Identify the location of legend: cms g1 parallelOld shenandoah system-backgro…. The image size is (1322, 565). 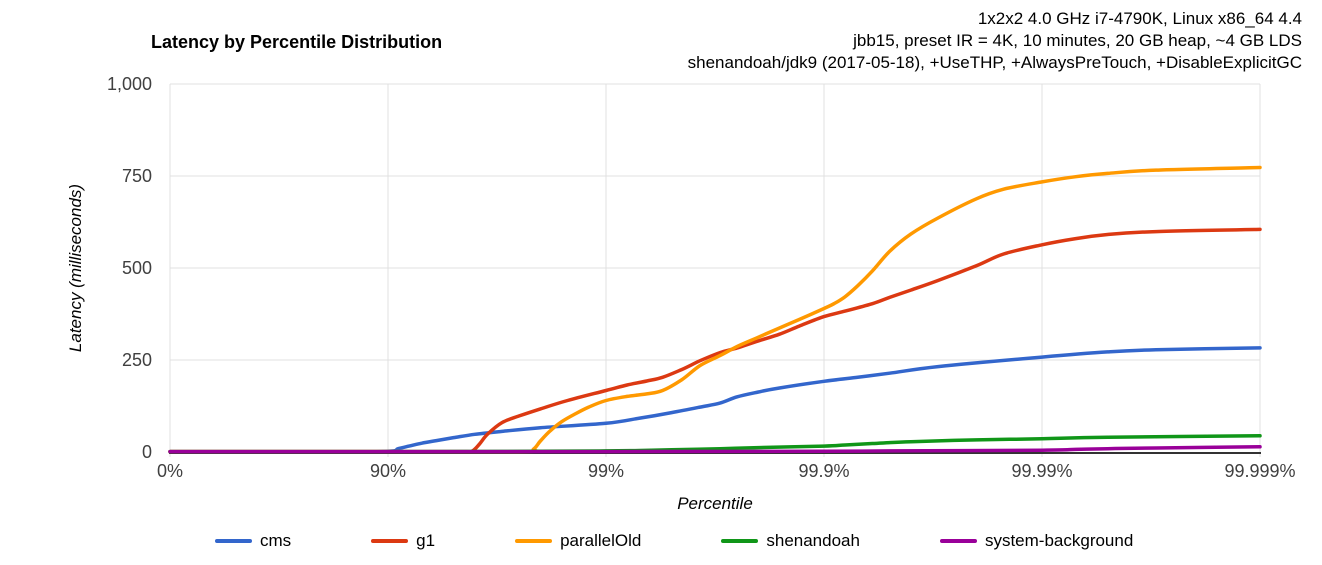
(674, 541).